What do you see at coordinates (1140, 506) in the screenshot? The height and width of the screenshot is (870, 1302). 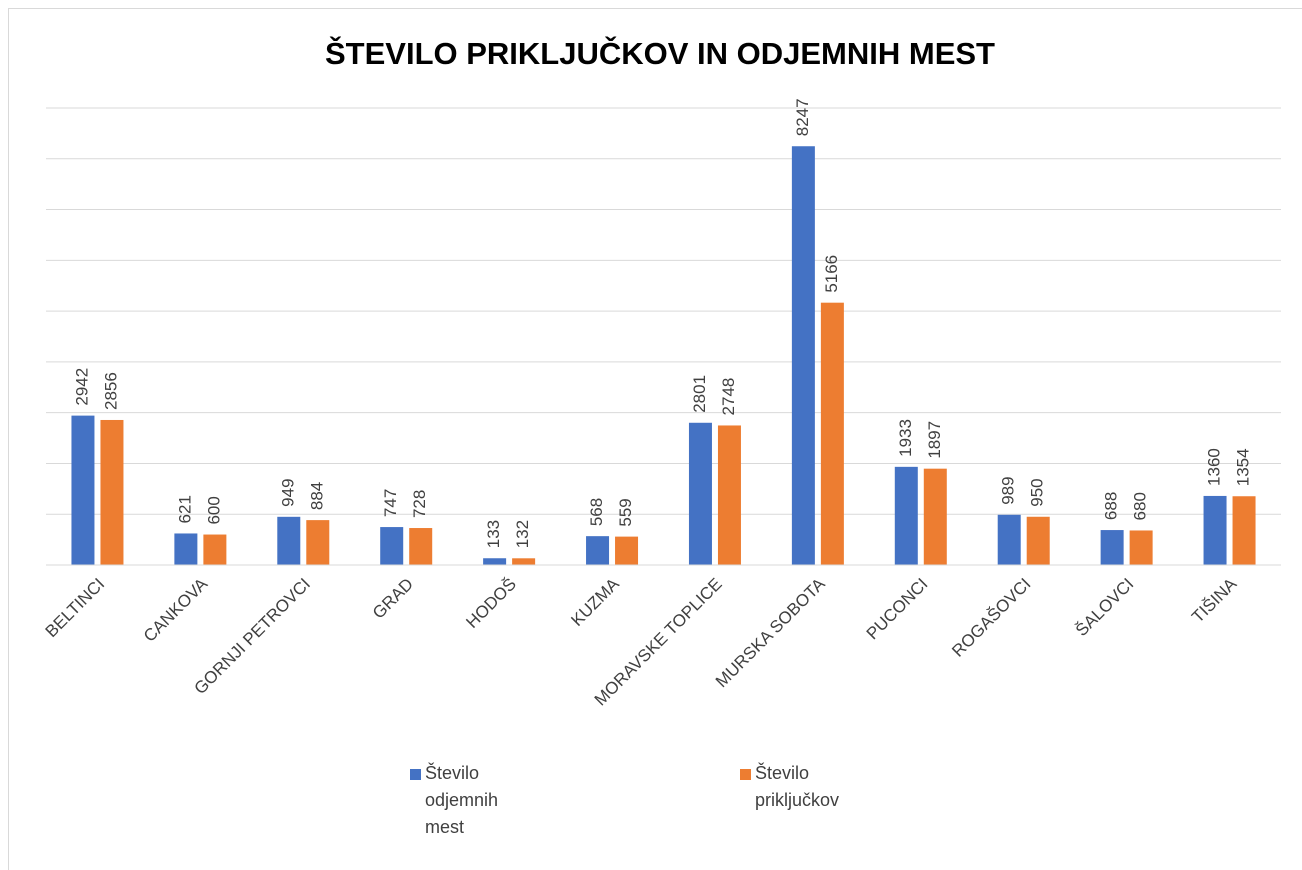 I see `data-label: 680` at bounding box center [1140, 506].